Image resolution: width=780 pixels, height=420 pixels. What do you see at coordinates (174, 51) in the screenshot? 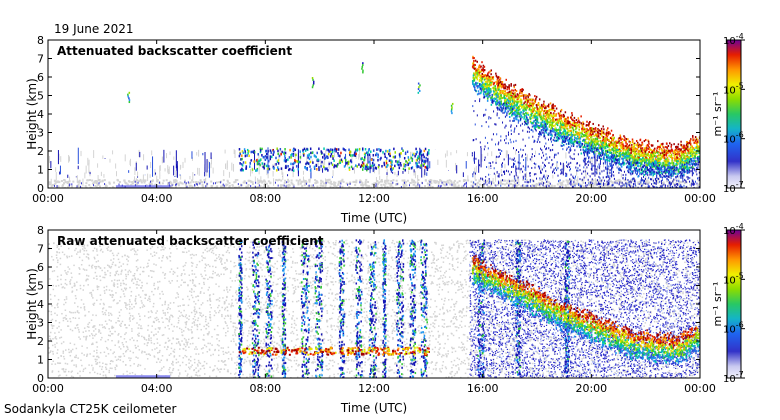
I see `panel-title: Attenuated backscatter coefficient` at bounding box center [174, 51].